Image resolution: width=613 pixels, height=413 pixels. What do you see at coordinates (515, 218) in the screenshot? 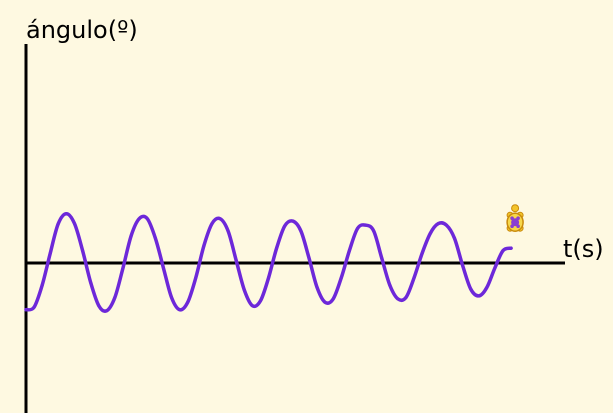
I see `turtle-icon` at bounding box center [515, 218].